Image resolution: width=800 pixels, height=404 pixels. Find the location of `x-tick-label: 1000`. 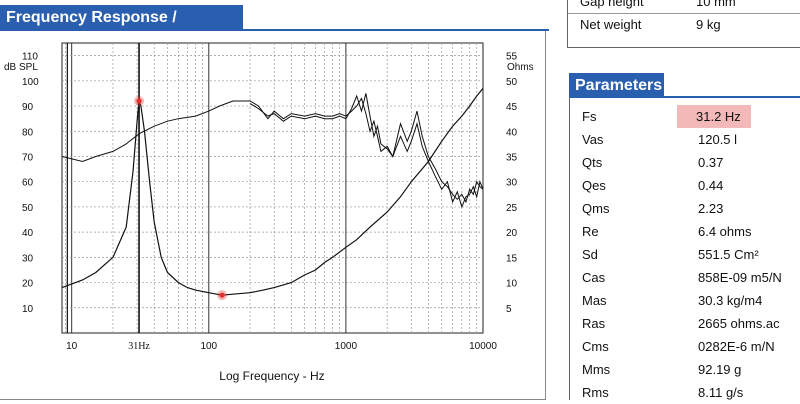

x-tick-label: 1000 is located at coordinates (346, 346).